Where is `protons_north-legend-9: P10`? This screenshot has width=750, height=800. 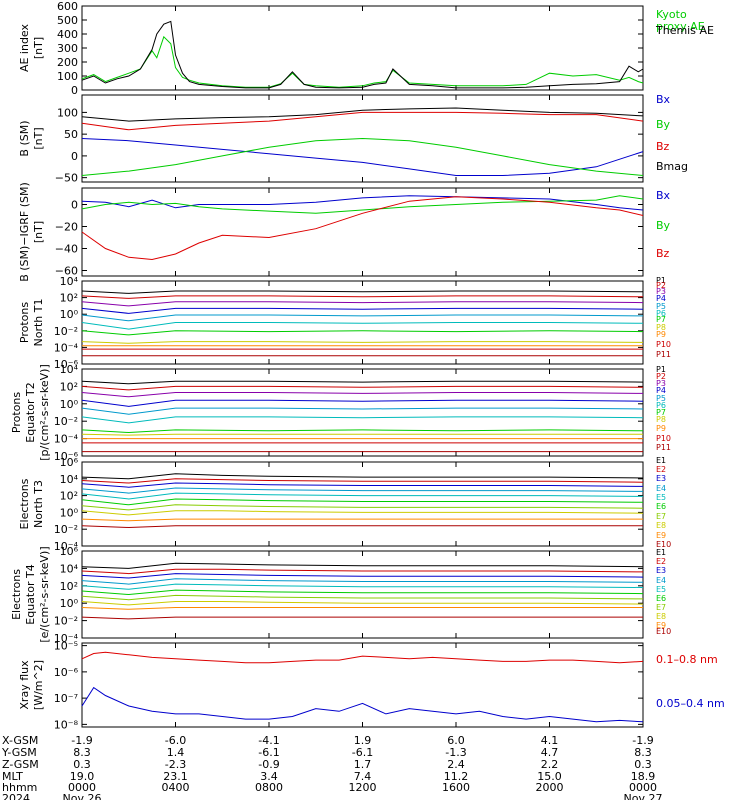 protons_north-legend-9: P10 is located at coordinates (663, 344).